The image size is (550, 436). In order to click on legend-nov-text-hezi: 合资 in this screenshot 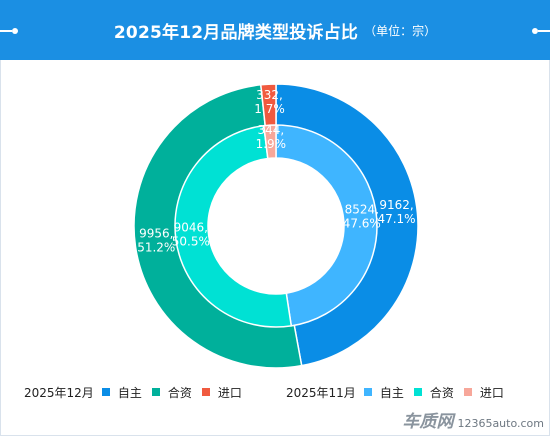, I will do `click(441, 392)`.